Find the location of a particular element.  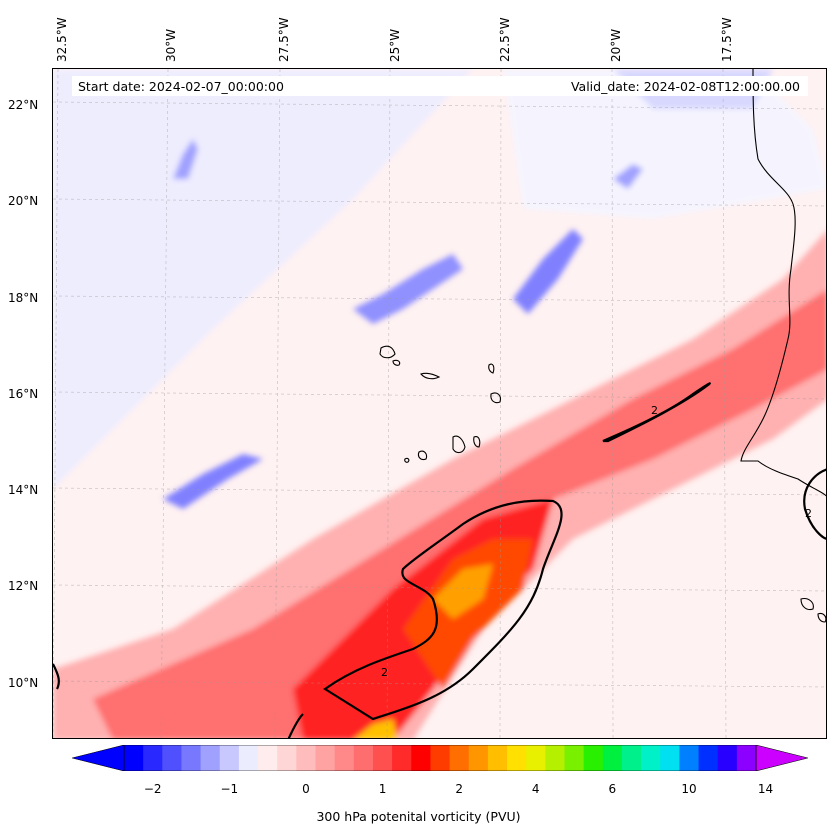

colorbar-segments is located at coordinates (440, 758).